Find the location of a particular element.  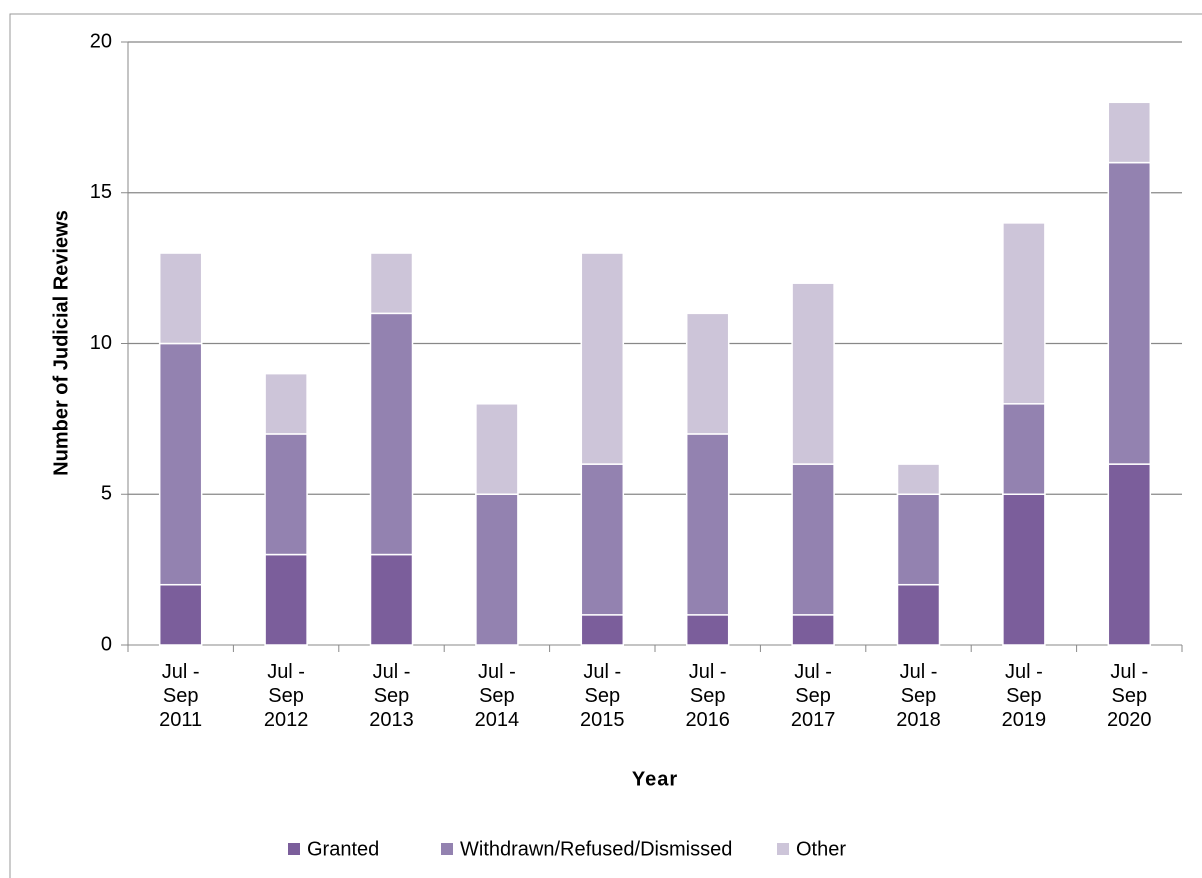

y-tick-label: 10 is located at coordinates (101, 343).